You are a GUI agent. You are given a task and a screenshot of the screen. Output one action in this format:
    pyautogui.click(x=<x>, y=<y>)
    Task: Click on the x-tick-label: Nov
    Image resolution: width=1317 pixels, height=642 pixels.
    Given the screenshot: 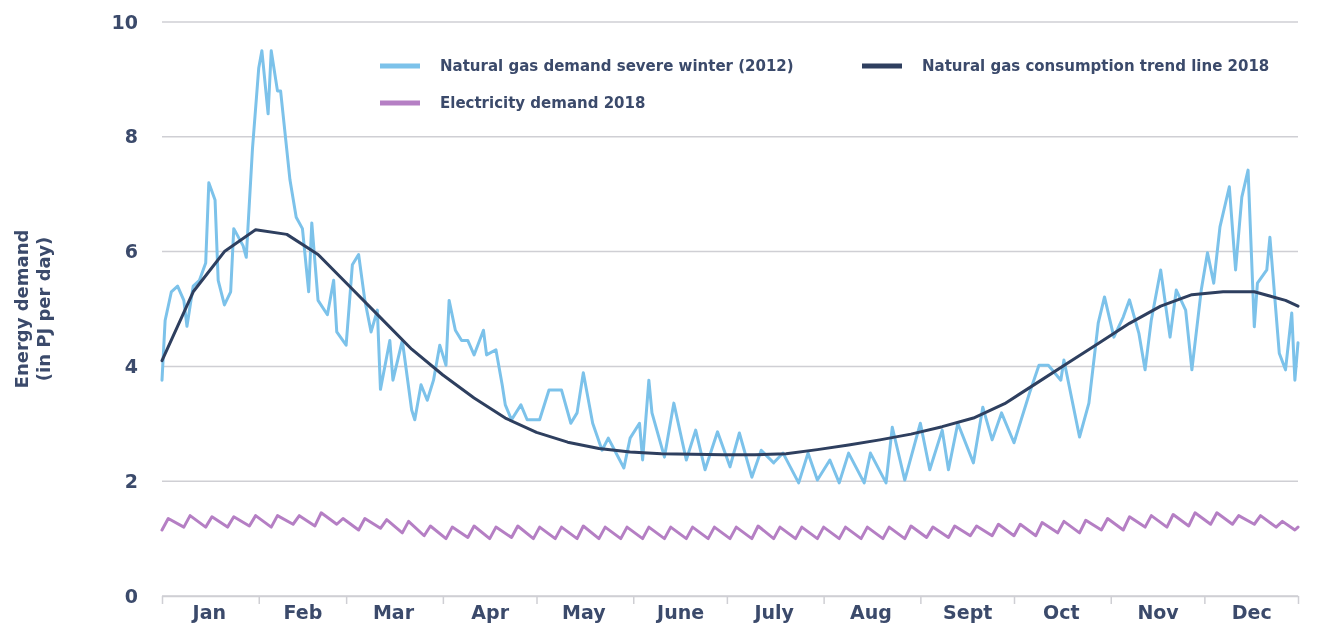 What is the action you would take?
    pyautogui.click(x=1158, y=611)
    